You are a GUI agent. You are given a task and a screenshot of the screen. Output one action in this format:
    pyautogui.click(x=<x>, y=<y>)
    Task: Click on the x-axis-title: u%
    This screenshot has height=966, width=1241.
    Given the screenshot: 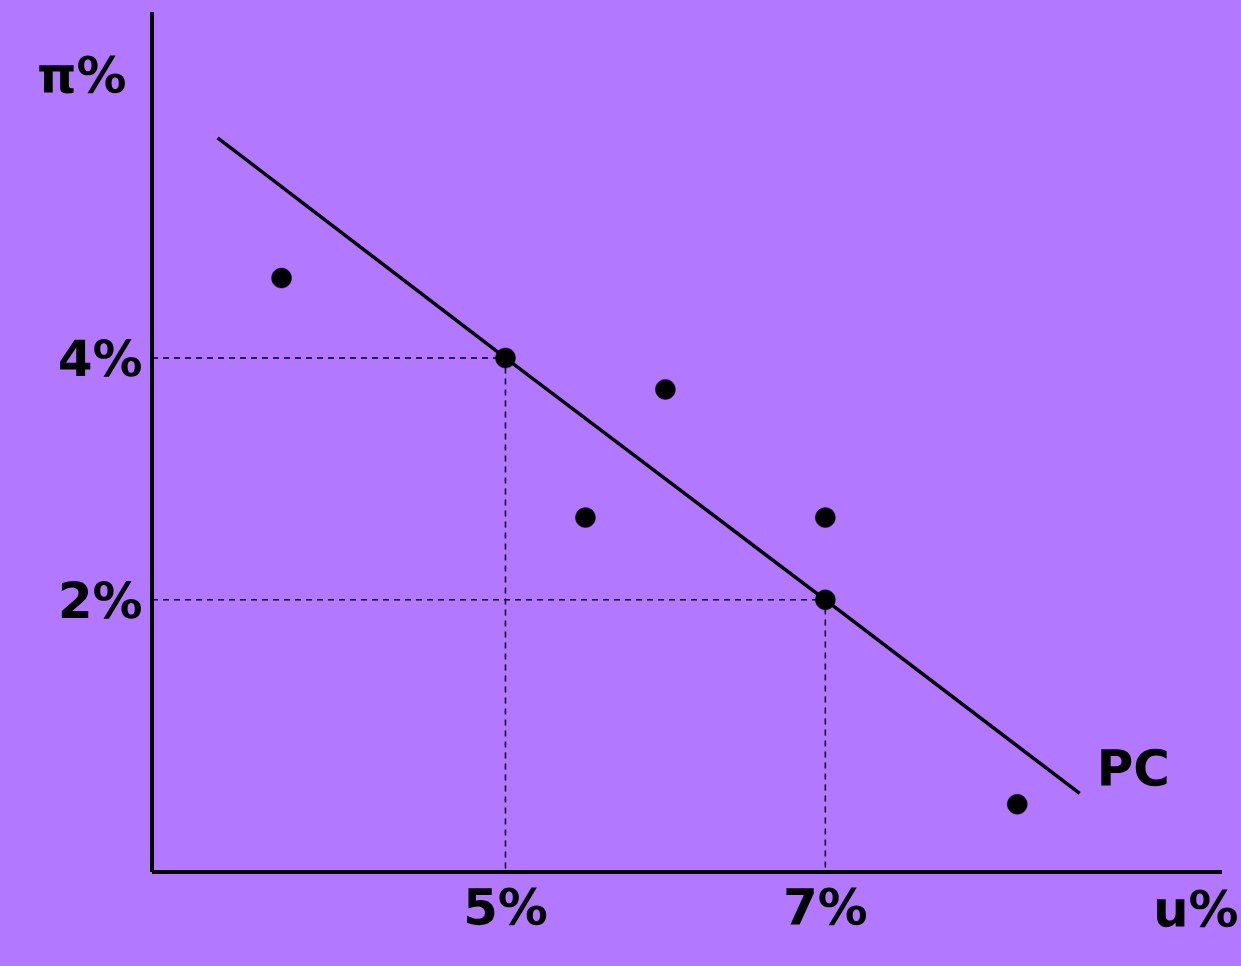 What is the action you would take?
    pyautogui.click(x=1197, y=908)
    